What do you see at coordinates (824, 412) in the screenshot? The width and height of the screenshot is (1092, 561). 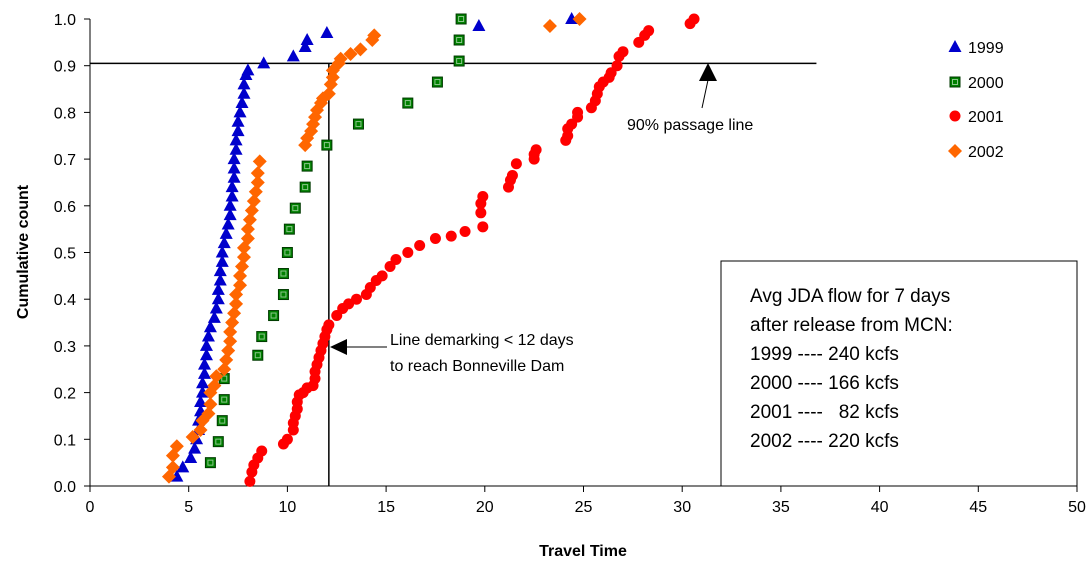 I see `flow-box-line-5: 2001 ---- 82 kcfs` at bounding box center [824, 412].